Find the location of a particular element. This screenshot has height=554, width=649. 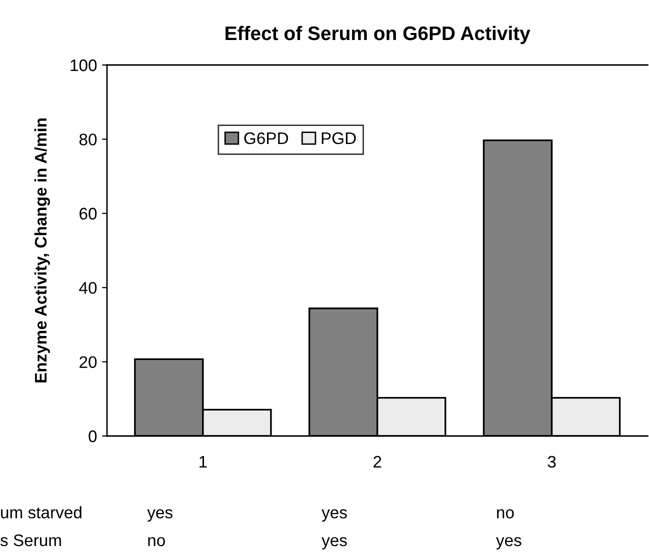

y-tick-label: 80 is located at coordinates (88, 140).